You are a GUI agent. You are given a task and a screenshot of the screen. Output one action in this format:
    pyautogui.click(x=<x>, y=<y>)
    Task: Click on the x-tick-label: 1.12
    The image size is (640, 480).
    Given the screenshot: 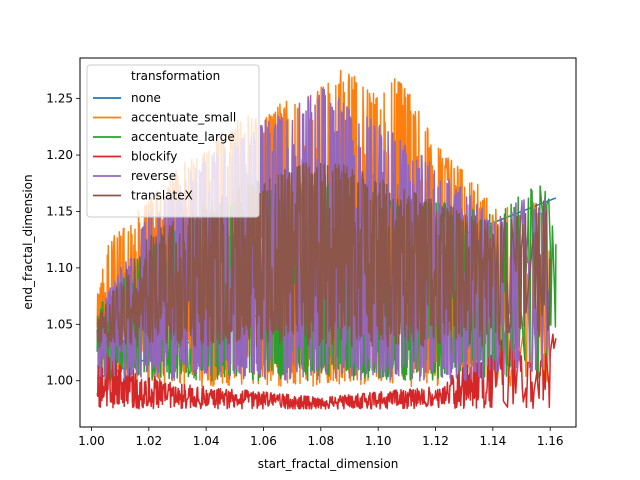 What is the action you would take?
    pyautogui.click(x=435, y=441)
    